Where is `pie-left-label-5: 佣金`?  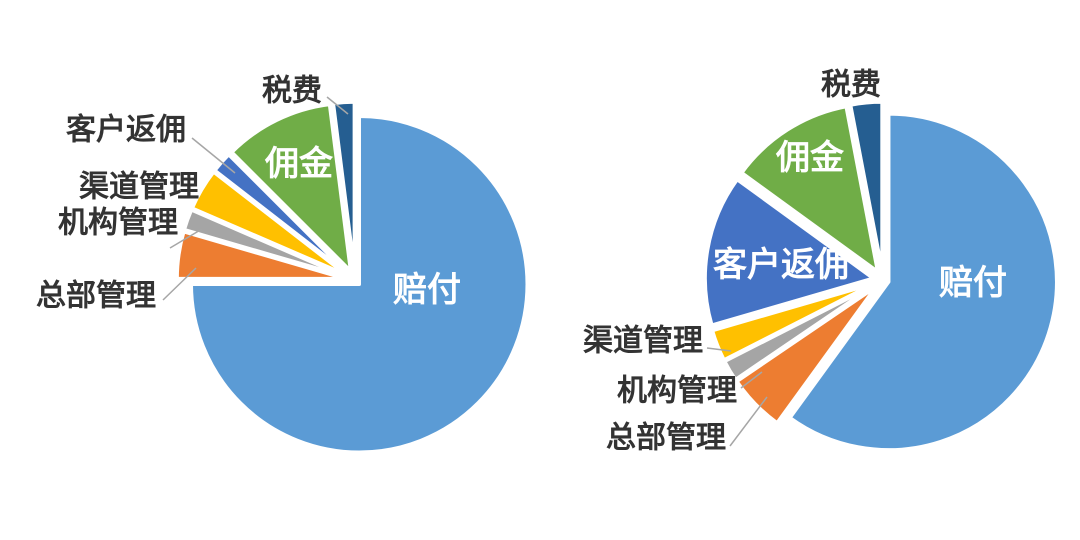
pie-left-label-5: 佣金 is located at coordinates (299, 164).